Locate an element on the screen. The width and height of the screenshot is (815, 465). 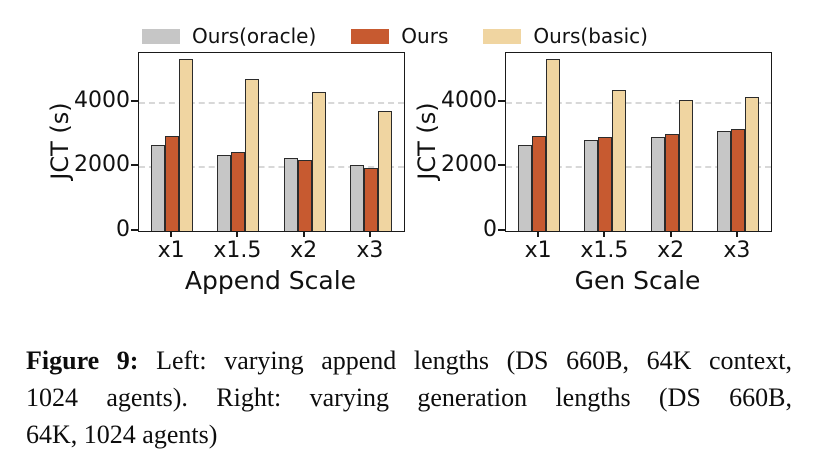
plot-area-left is located at coordinates (271, 142).